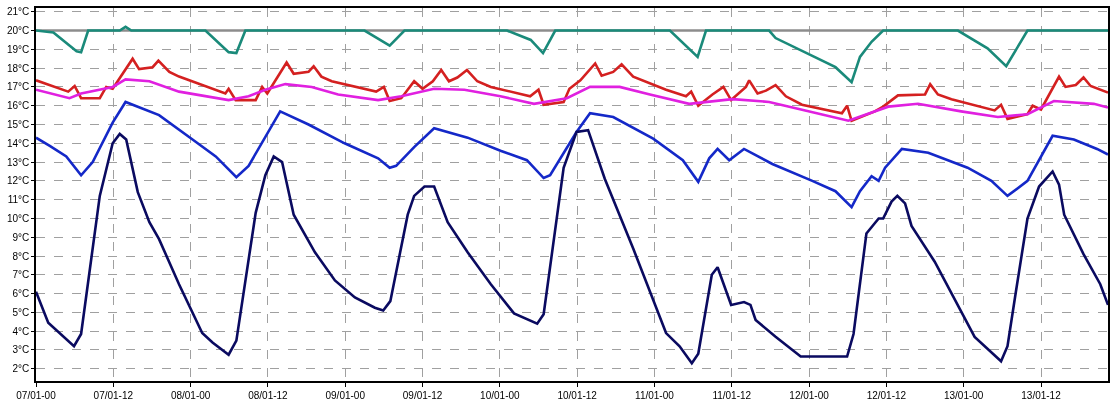 The image size is (1114, 405). Describe the element at coordinates (500, 395) in the screenshot. I see `x-tick-label: 10/01-00` at that location.